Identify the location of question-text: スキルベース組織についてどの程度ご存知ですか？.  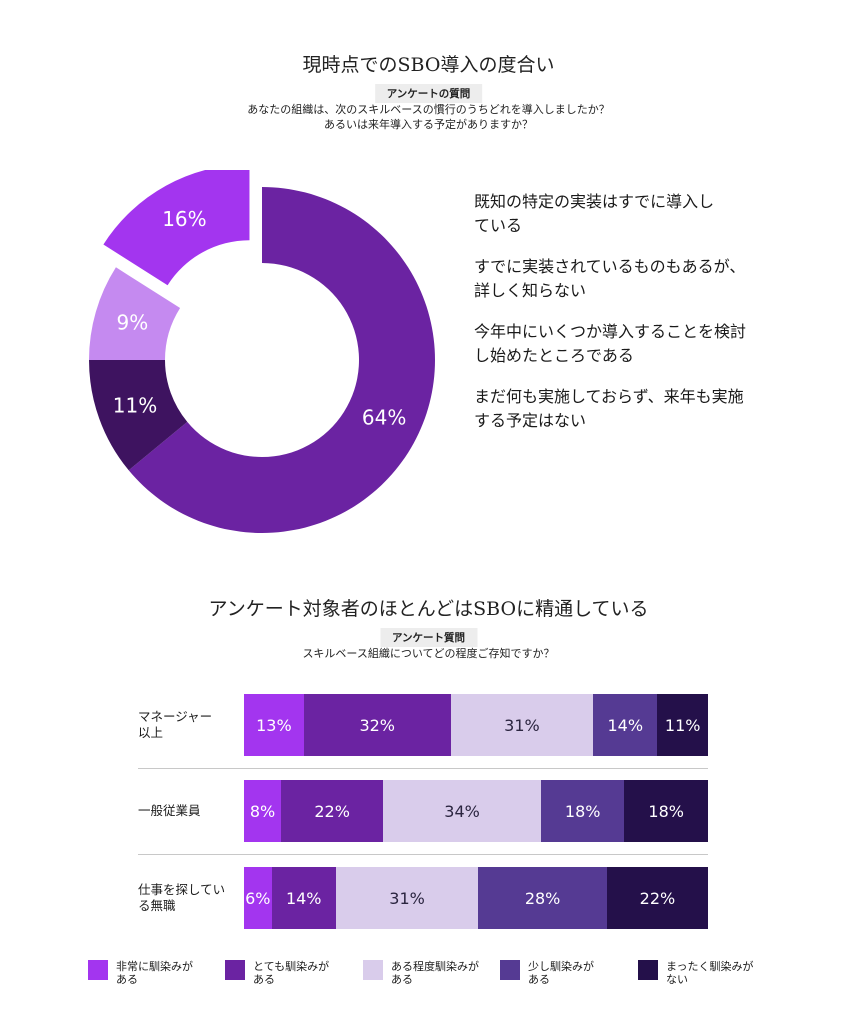
(428, 653).